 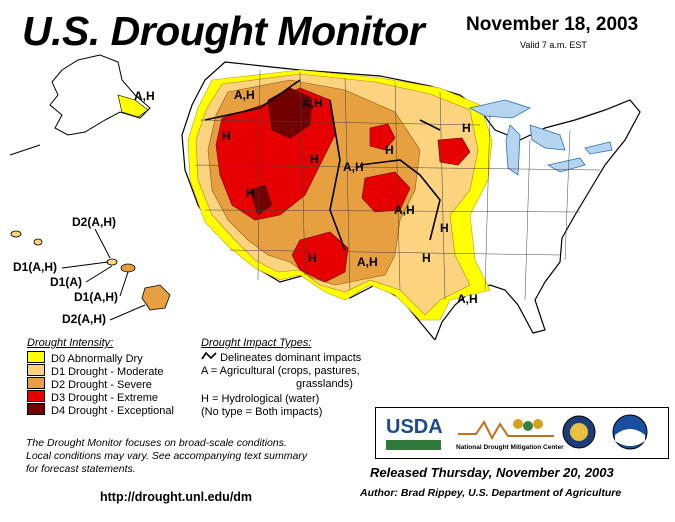 What do you see at coordinates (226, 136) in the screenshot?
I see `label-idaho: H` at bounding box center [226, 136].